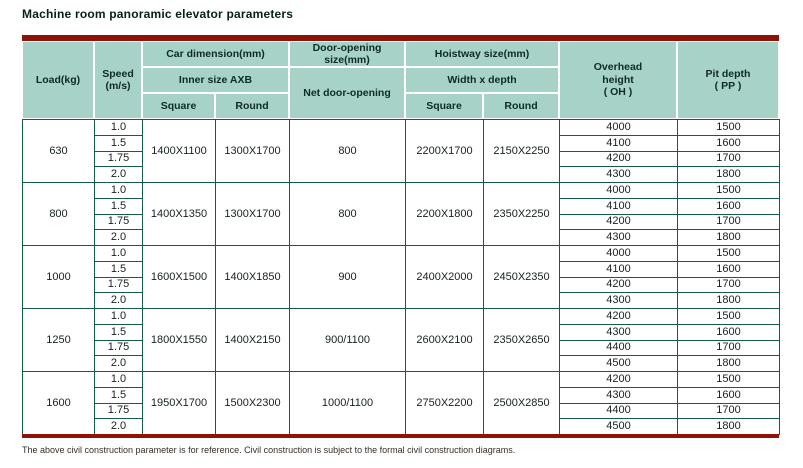 Image resolution: width=803 pixels, height=468 pixels. Describe the element at coordinates (252, 151) in the screenshot. I see `car-round-cell: 1300X1700` at that location.